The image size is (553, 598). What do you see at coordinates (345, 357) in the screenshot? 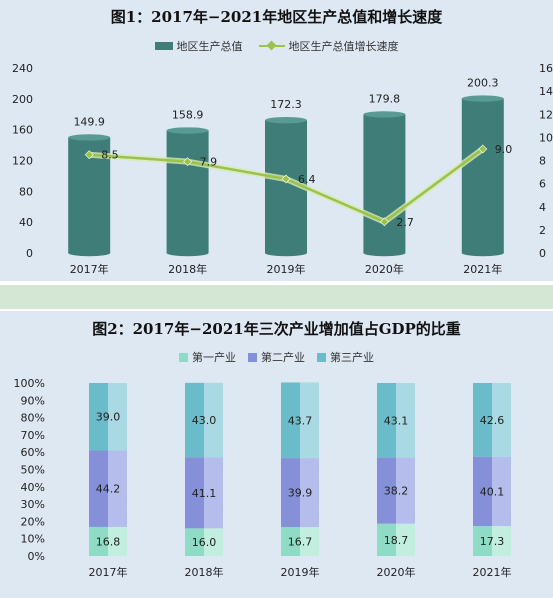
I see `legend-item-tertiary: 第三产业` at bounding box center [345, 357].